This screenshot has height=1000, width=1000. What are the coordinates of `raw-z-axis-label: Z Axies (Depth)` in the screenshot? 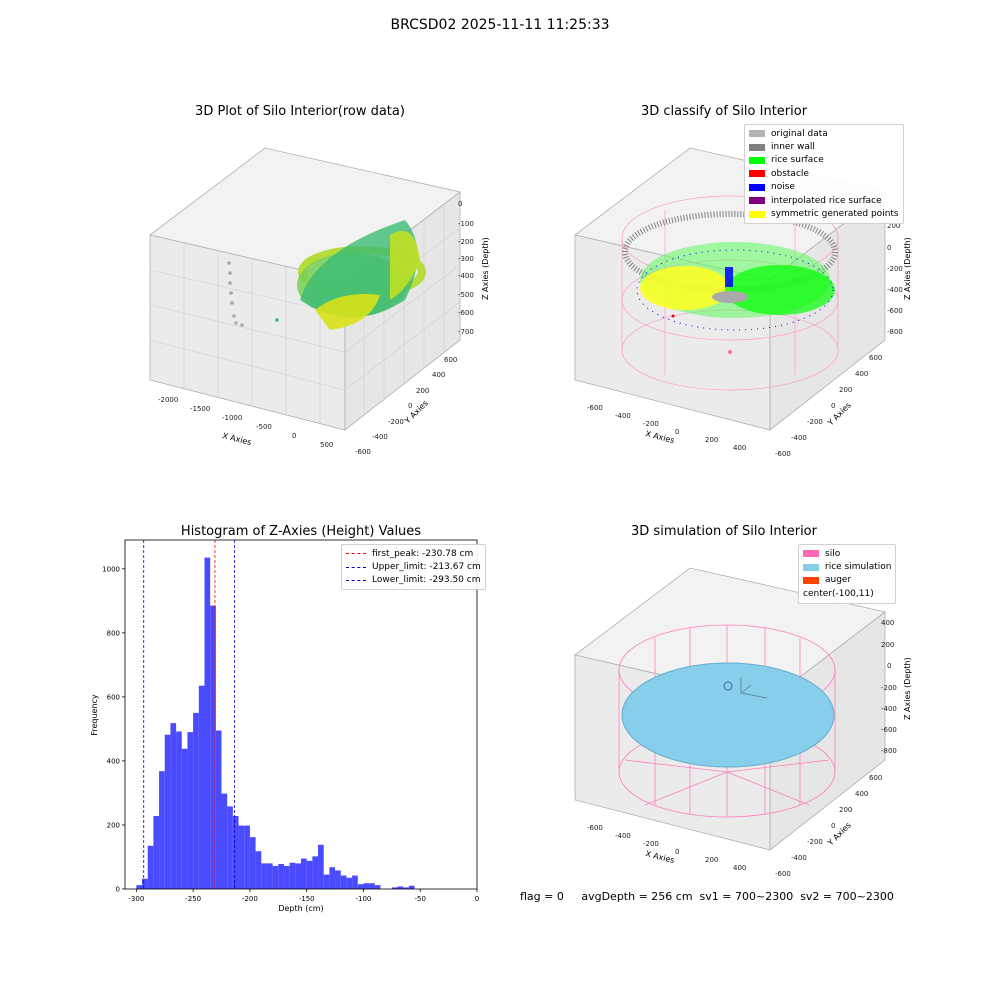 It's located at (485, 268).